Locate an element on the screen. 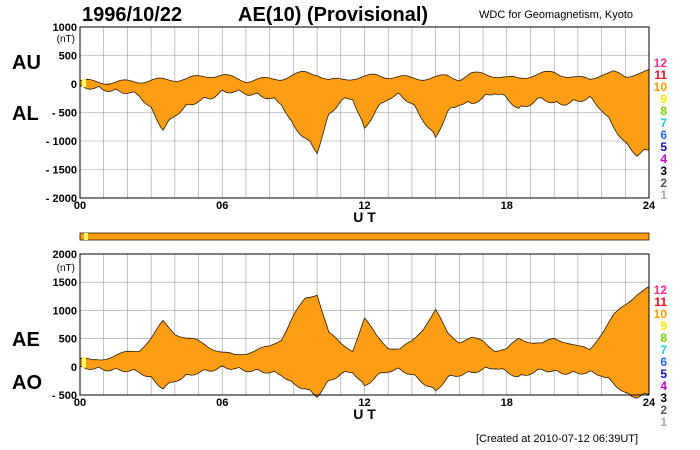  date-title: 1996/10/22 is located at coordinates (132, 15).